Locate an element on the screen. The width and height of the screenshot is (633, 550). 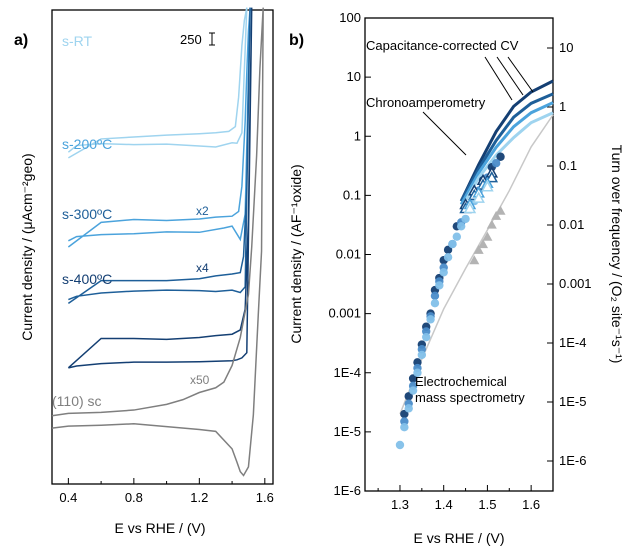
panel-b-x-label: E vs RHE / (V) is located at coordinates (458, 538).